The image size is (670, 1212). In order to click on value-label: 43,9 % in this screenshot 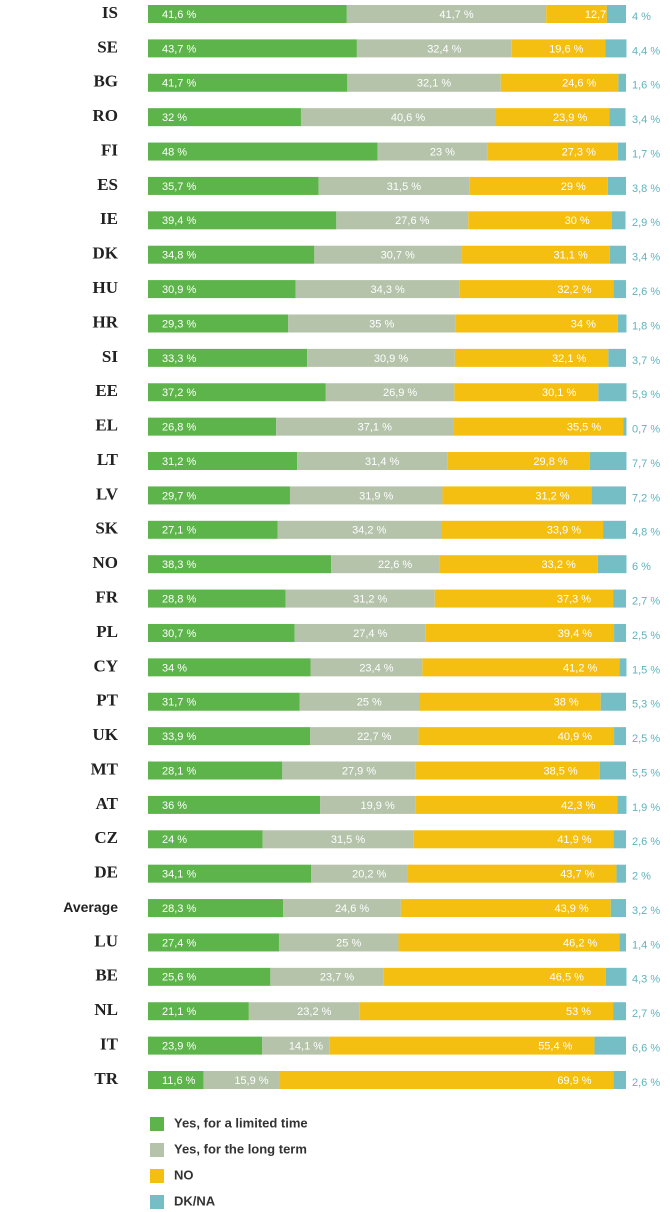, I will do `click(571, 909)`.